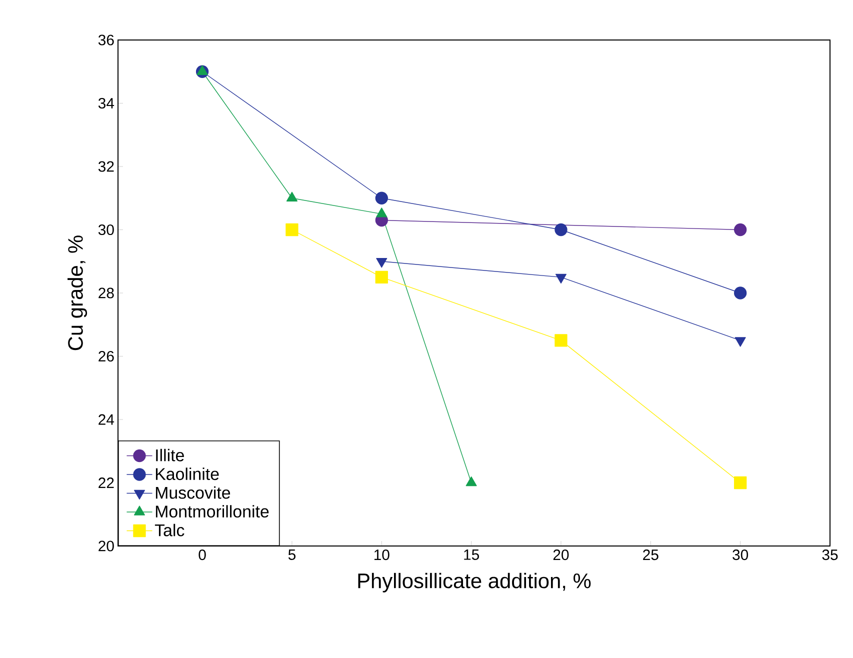 The height and width of the screenshot is (658, 853). Describe the element at coordinates (170, 455) in the screenshot. I see `legend-label: Illite` at that location.